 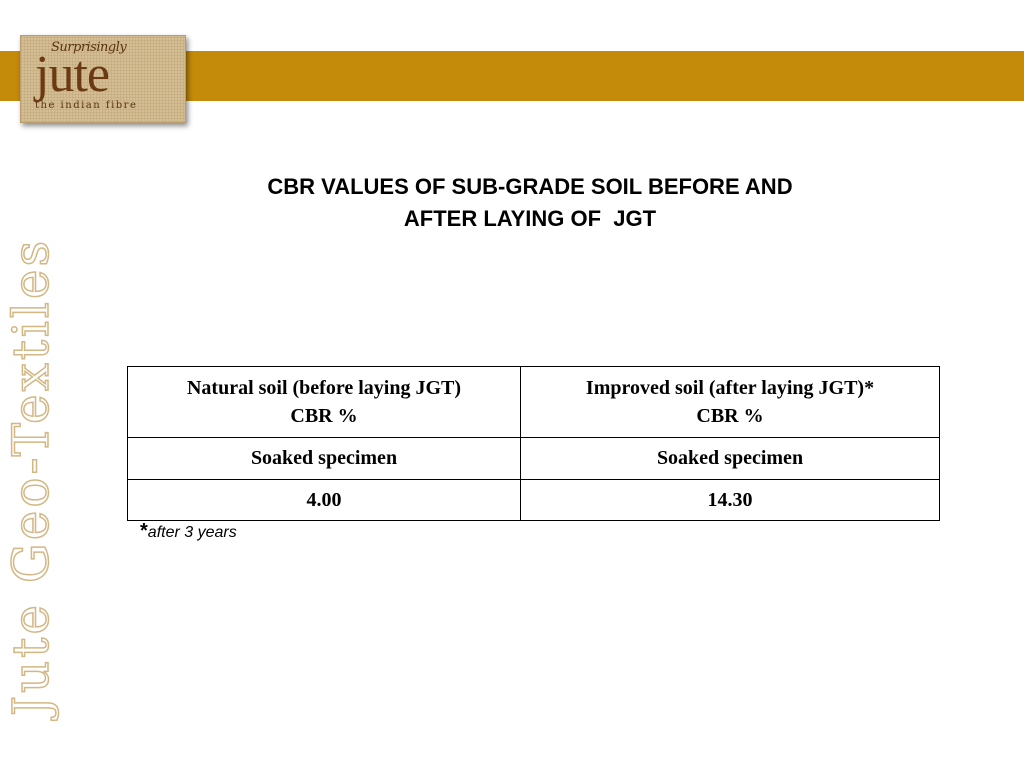 I want to click on footnote: *after 3 years, so click(x=188, y=531).